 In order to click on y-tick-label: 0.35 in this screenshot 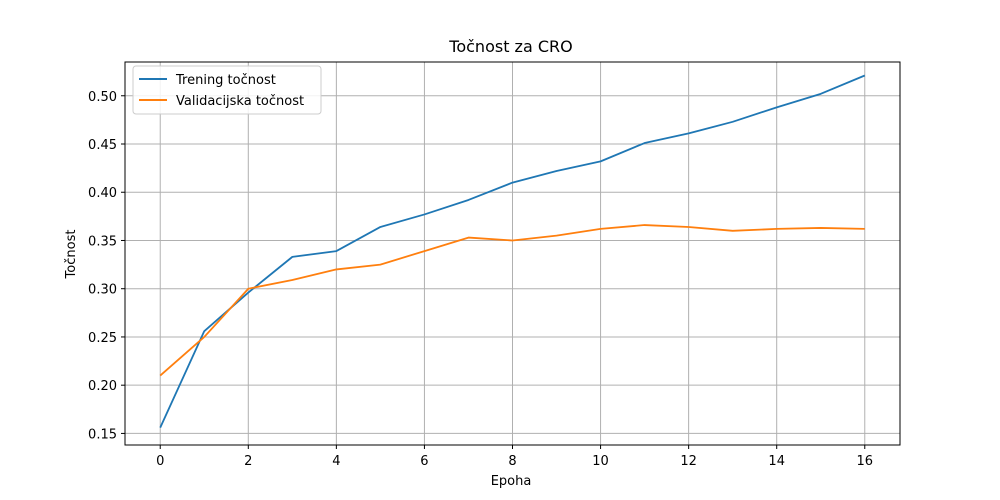, I will do `click(102, 241)`.